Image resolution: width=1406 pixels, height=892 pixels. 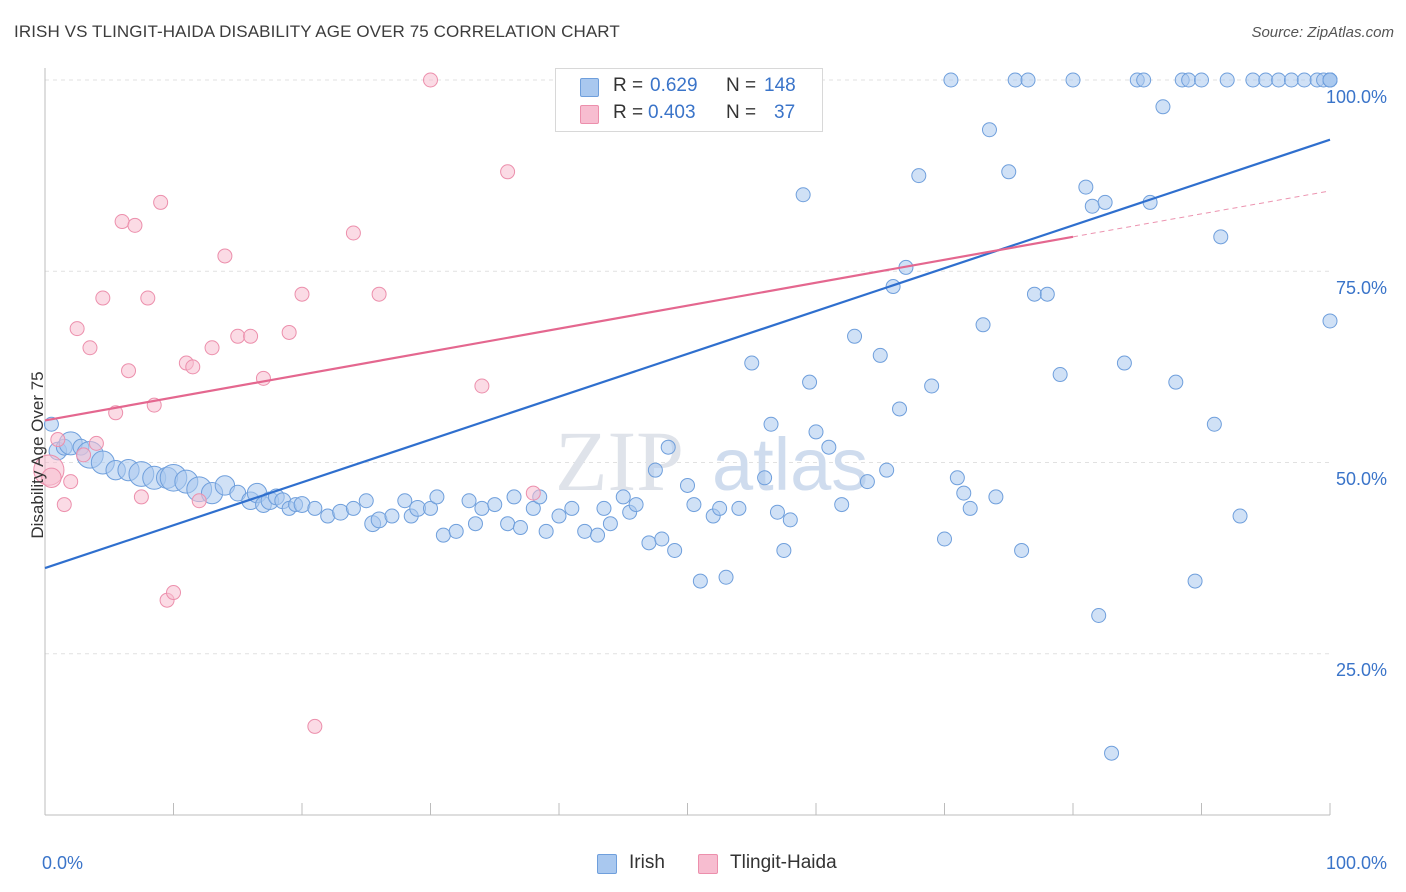 I want to click on bottom-swatch-tlingit, so click(x=708, y=864).